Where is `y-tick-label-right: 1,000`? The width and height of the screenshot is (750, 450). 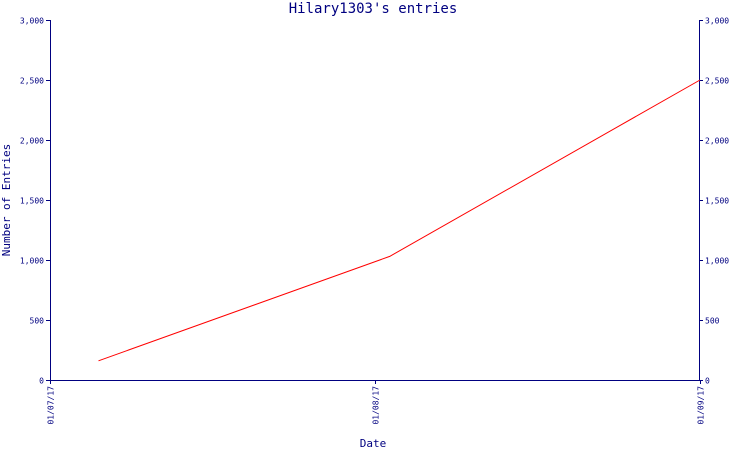
y-tick-label-right: 1,000 is located at coordinates (717, 261).